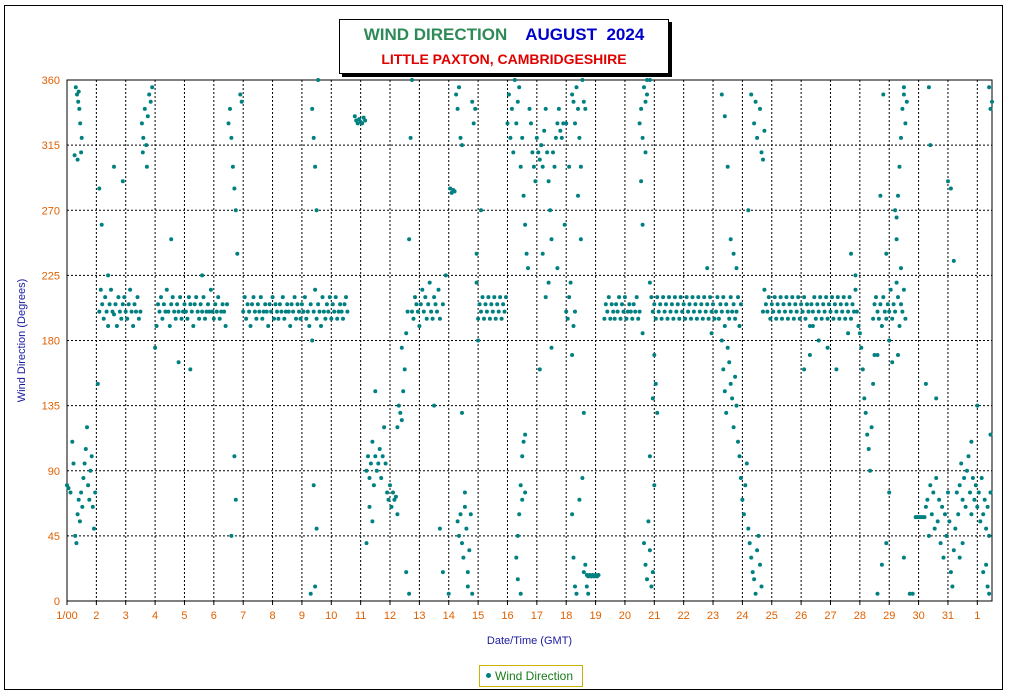 Image resolution: width=1010 pixels, height=696 pixels. Describe the element at coordinates (948, 616) in the screenshot. I see `x-tick-label: 31` at that location.